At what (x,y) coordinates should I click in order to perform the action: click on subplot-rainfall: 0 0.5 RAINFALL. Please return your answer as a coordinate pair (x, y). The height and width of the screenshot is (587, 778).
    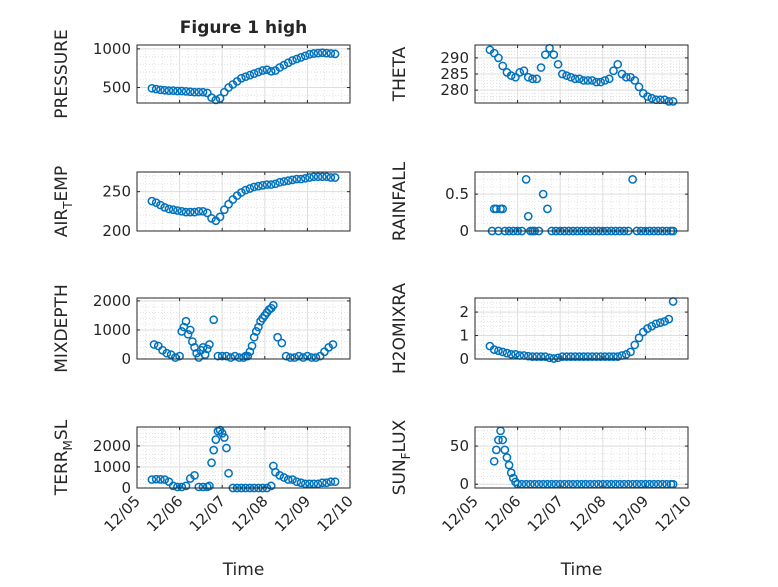
    Looking at the image, I should click on (539, 201).